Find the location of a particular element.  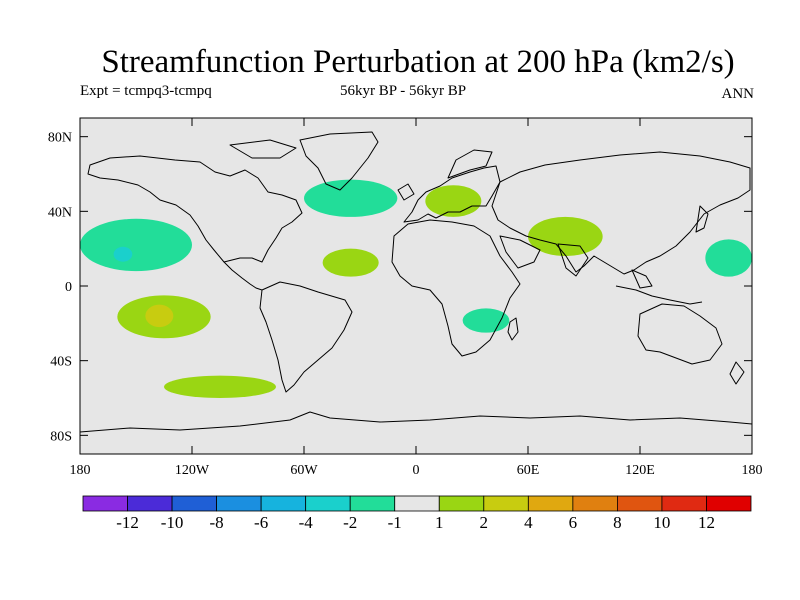

coastline-new-zealand is located at coordinates (737, 373).